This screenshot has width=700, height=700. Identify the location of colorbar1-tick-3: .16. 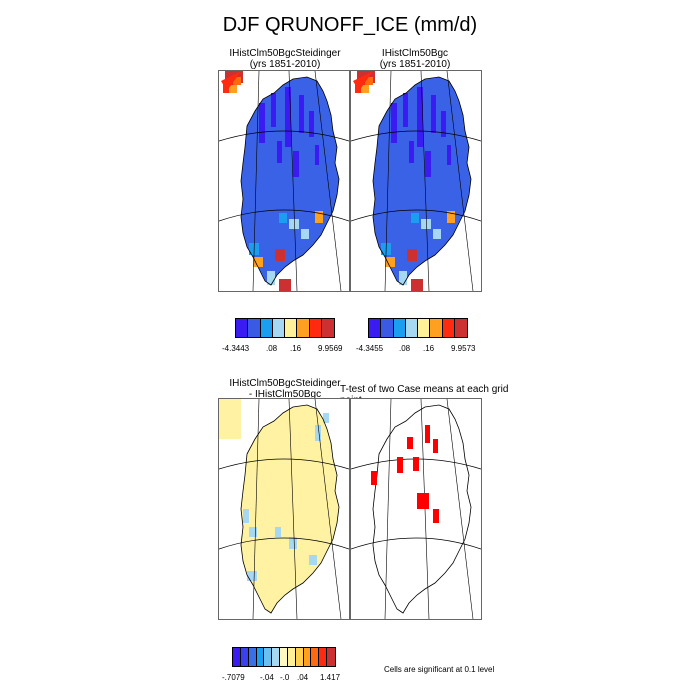
(296, 348).